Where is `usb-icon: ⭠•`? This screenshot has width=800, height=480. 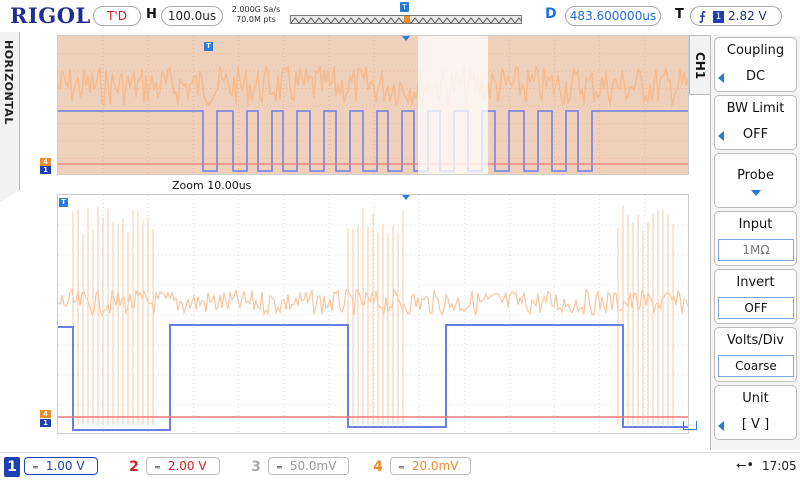
usb-icon: ⭠• is located at coordinates (745, 465).